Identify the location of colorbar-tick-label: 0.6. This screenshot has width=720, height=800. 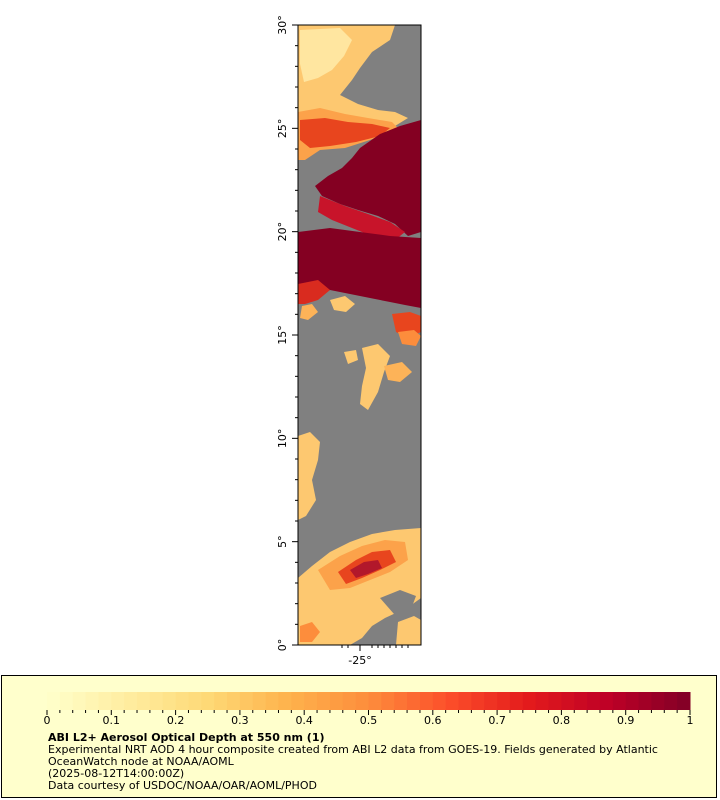
(433, 720).